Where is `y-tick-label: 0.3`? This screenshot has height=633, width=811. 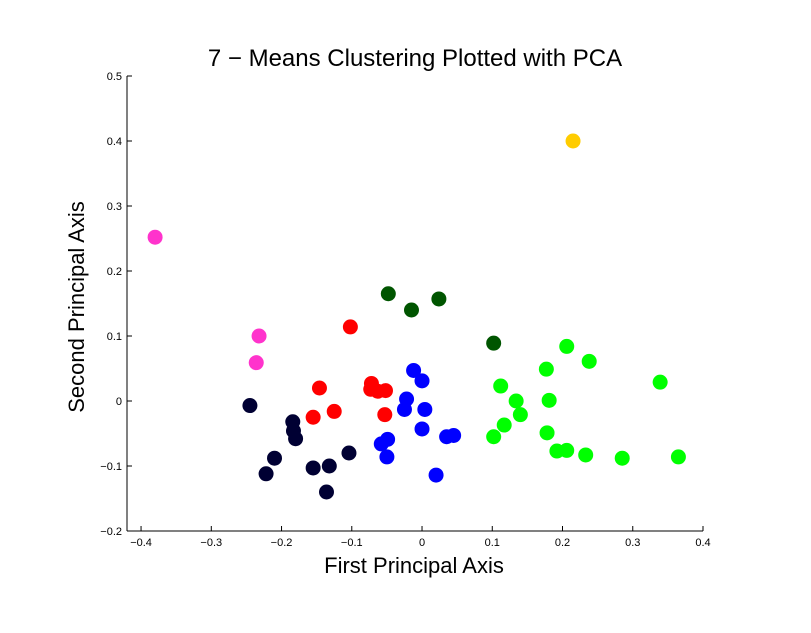 y-tick-label: 0.3 is located at coordinates (114, 207).